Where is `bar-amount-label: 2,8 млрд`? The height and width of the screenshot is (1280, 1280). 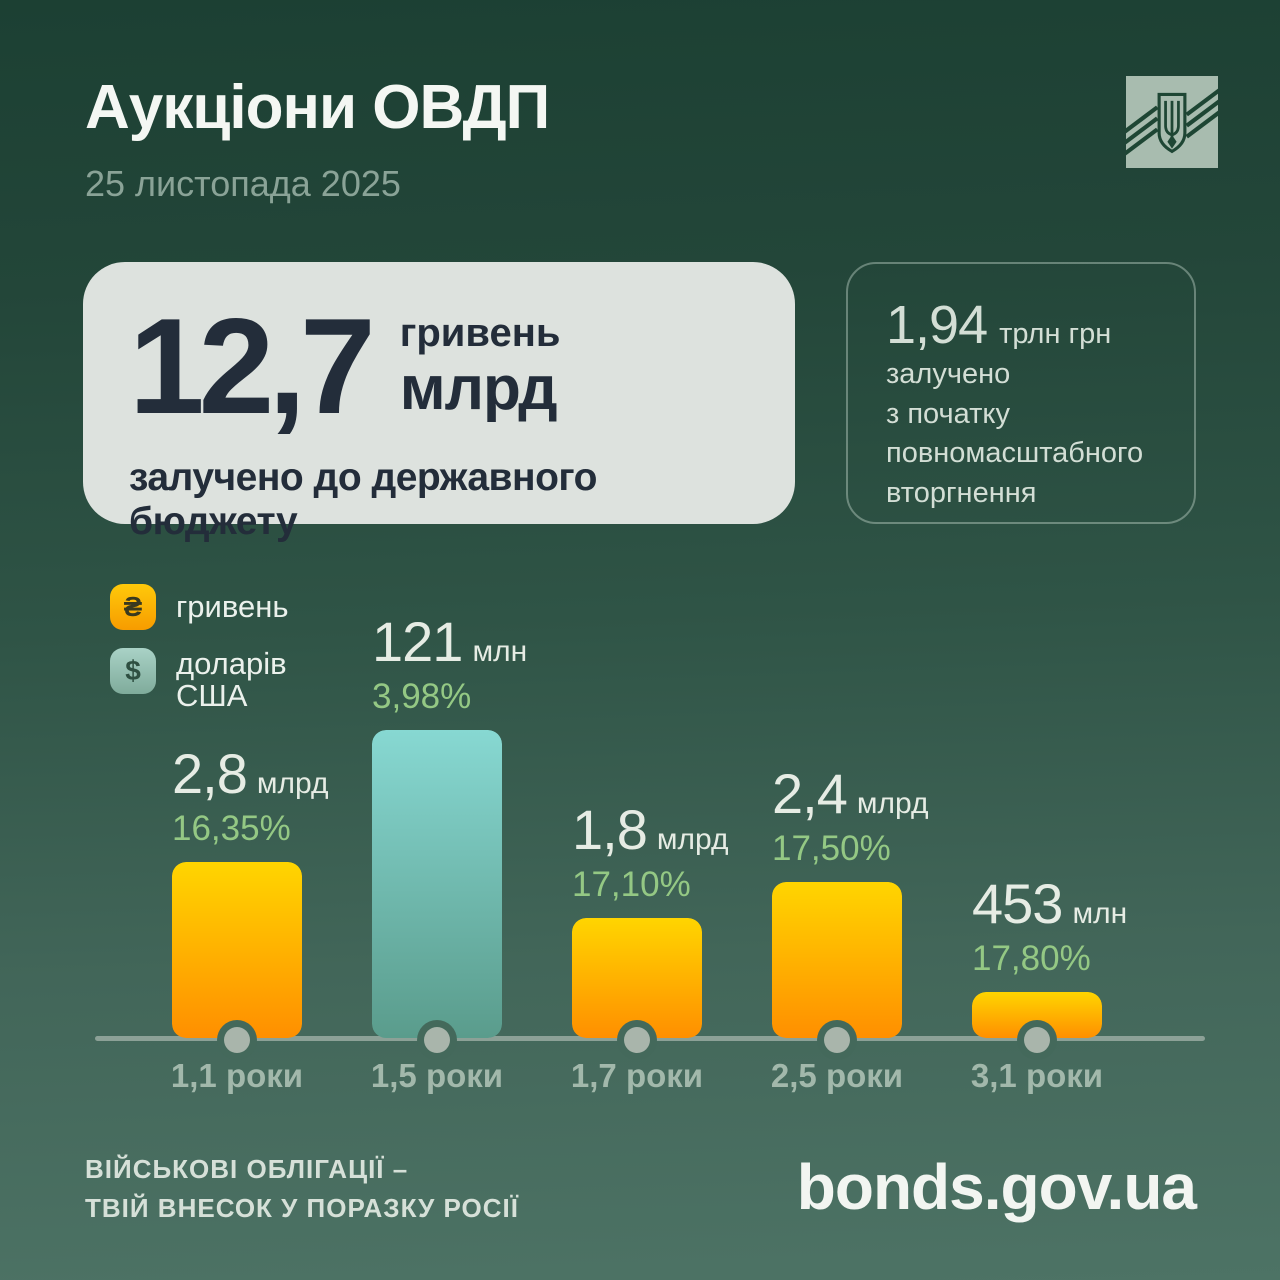
bar-amount-label: 2,8 млрд is located at coordinates (250, 774).